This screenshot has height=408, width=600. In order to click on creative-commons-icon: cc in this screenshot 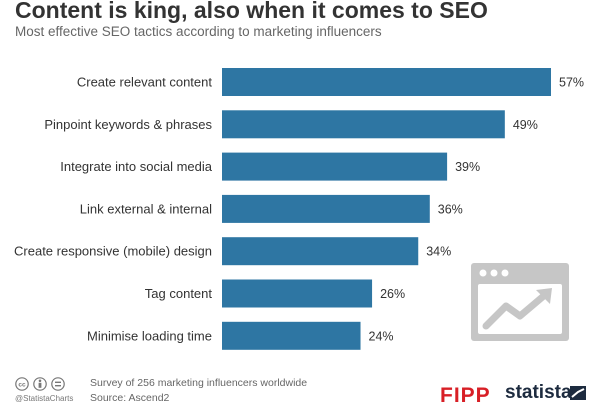, I will do `click(22, 384)`.